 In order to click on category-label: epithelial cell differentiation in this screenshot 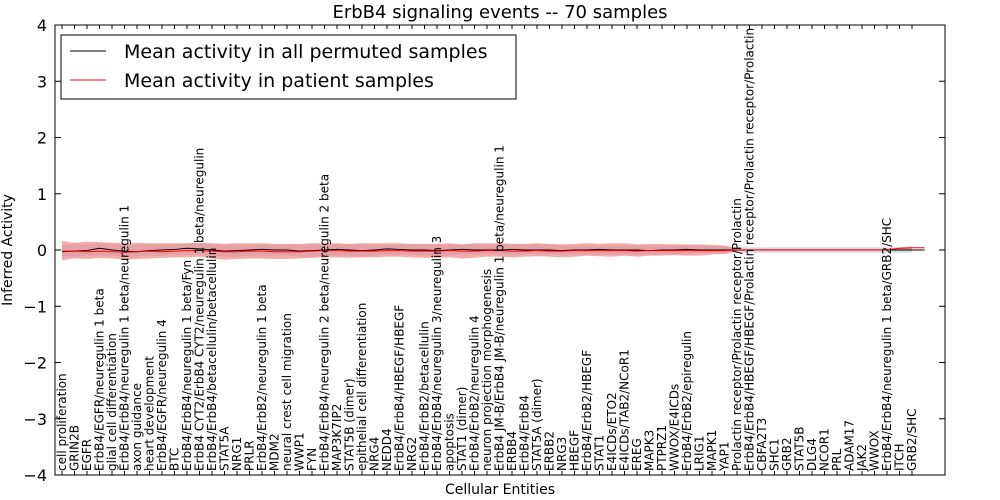, I will do `click(362, 387)`.